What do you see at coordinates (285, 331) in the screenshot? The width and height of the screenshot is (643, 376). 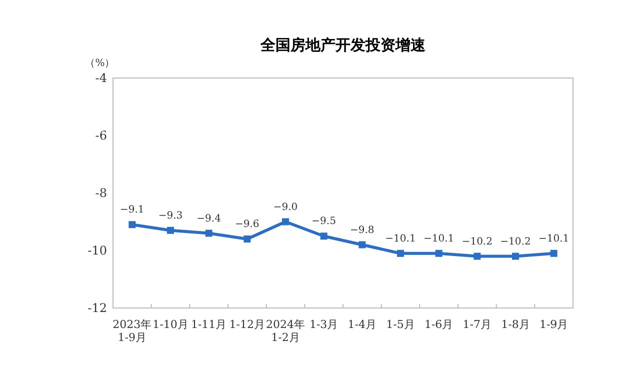 I see `x-tick-label: 2024年 1-2月` at bounding box center [285, 331].